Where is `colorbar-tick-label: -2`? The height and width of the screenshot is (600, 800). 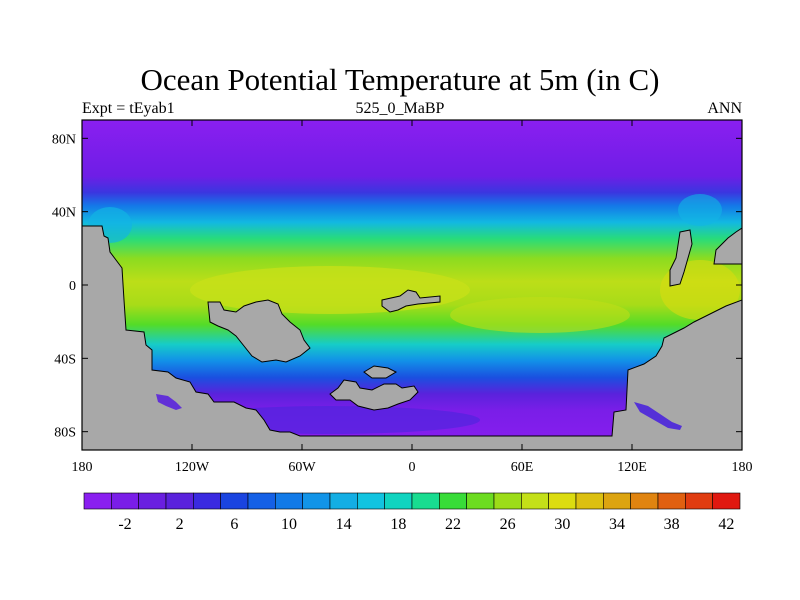 colorbar-tick-label: -2 is located at coordinates (124, 524).